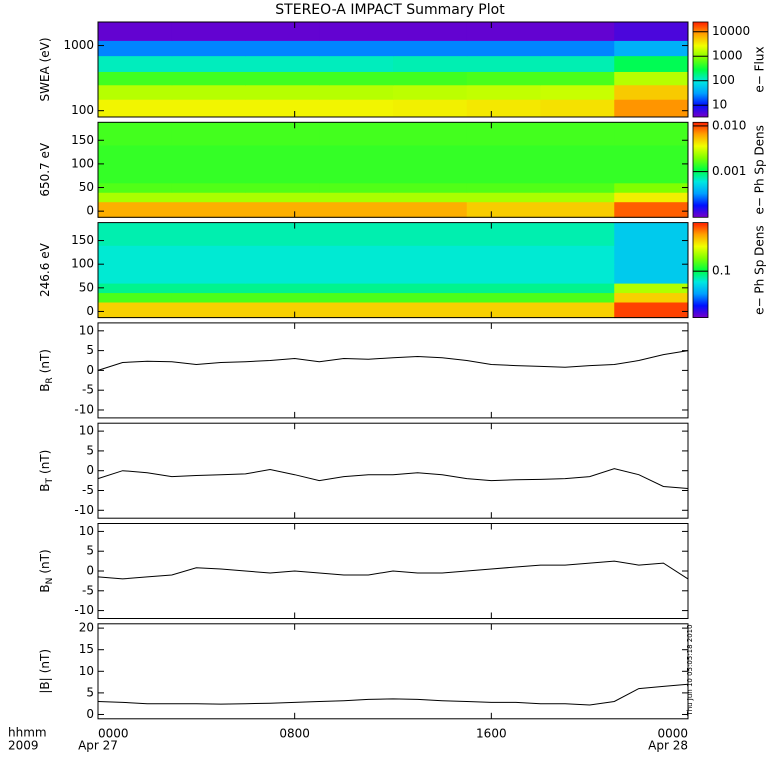  What do you see at coordinates (690, 670) in the screenshot?
I see `timestamp: Thu Jun 10 05:05:18 2010` at bounding box center [690, 670].